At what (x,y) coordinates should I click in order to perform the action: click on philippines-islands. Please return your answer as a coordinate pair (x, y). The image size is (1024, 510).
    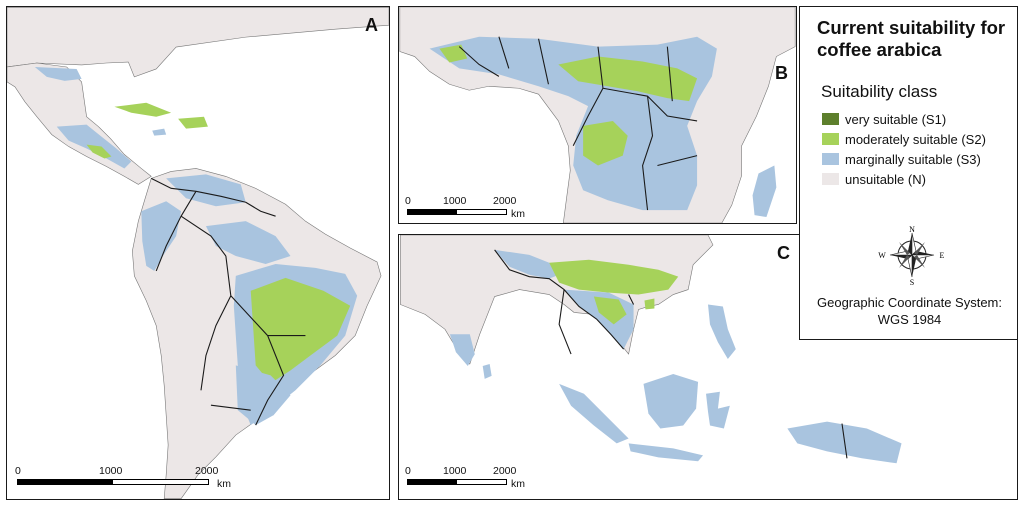
    Looking at the image, I should click on (722, 332).